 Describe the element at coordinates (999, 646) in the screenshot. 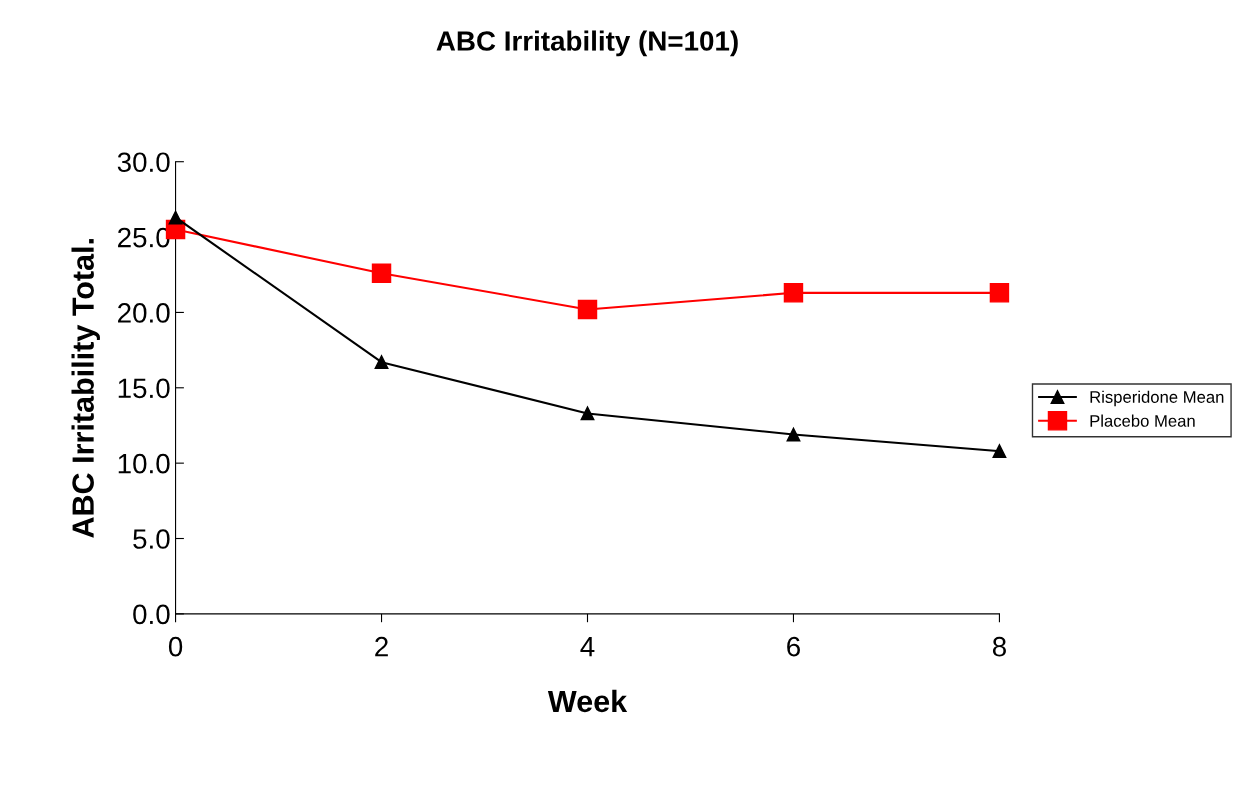

I see `x-tick-label: 8` at that location.